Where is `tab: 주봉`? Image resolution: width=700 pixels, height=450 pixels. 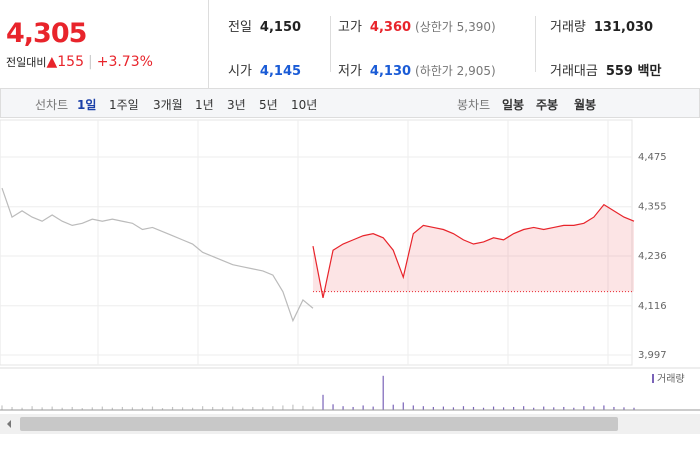 tab: 주봉 is located at coordinates (547, 105).